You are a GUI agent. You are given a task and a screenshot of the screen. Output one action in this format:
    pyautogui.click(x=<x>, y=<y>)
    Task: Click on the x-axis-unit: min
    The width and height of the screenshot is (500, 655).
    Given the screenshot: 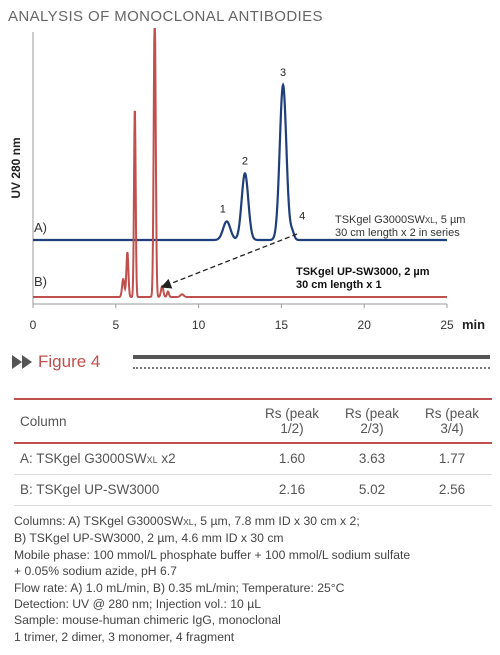 What is the action you would take?
    pyautogui.click(x=473, y=324)
    